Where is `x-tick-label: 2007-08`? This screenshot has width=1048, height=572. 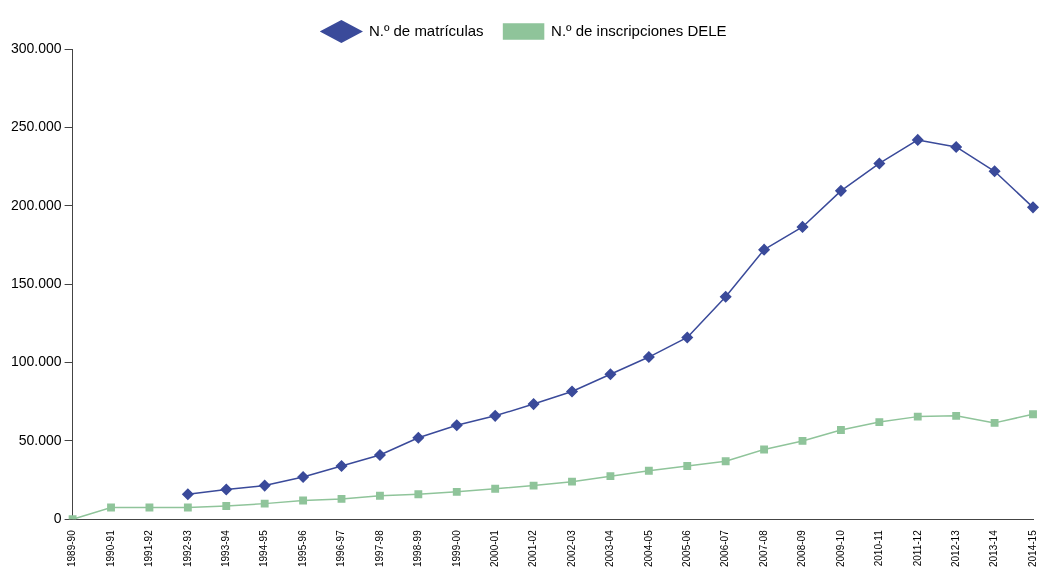 x-tick-label: 2007-08 is located at coordinates (763, 548).